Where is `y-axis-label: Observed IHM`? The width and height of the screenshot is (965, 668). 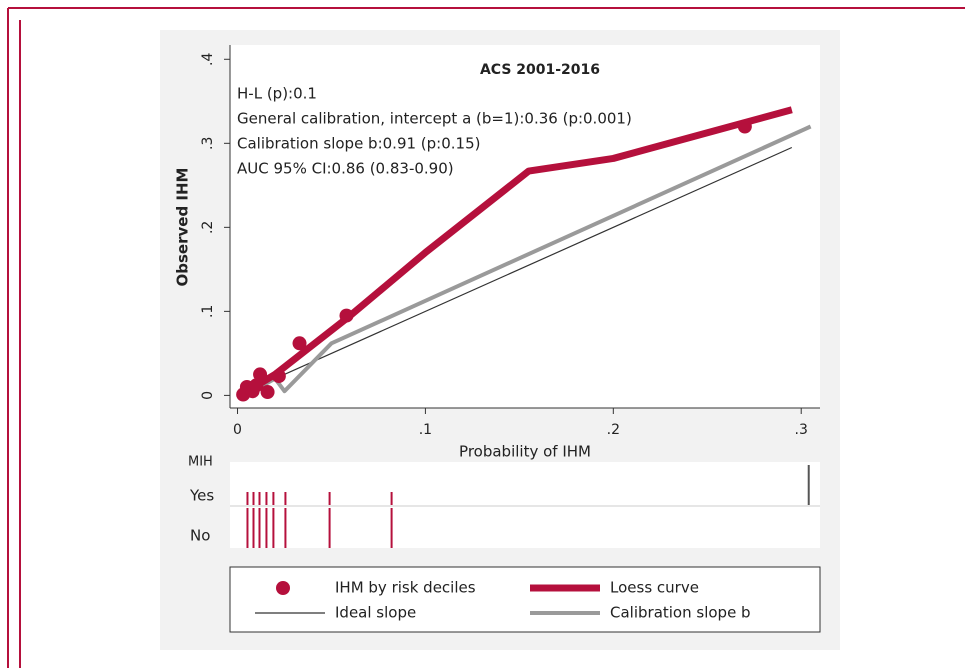
y-axis-label: Observed IHM is located at coordinates (183, 227).